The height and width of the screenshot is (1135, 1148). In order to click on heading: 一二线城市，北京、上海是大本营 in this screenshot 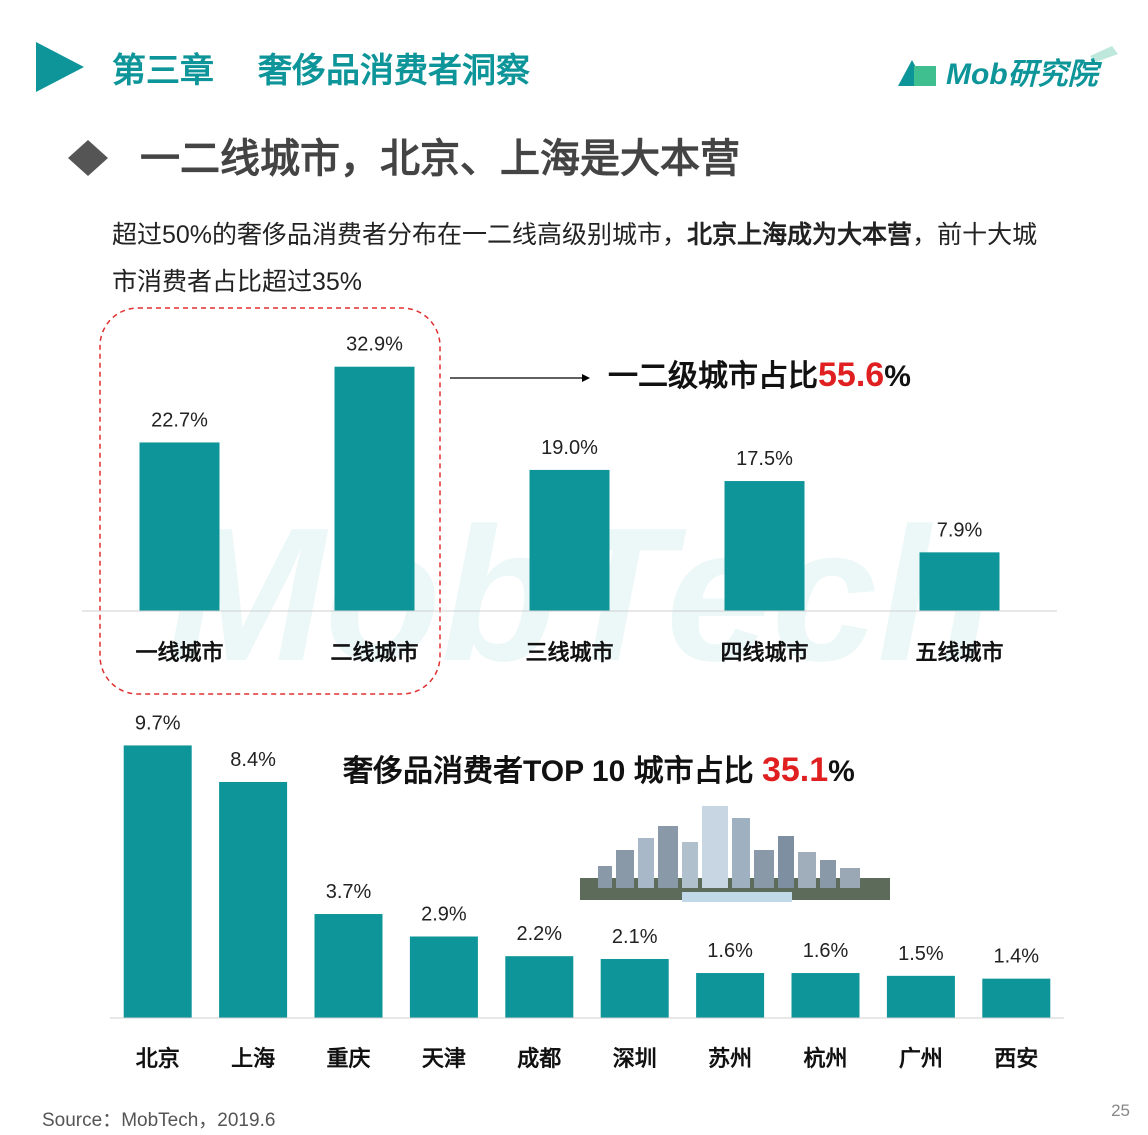, I will do `click(440, 159)`.